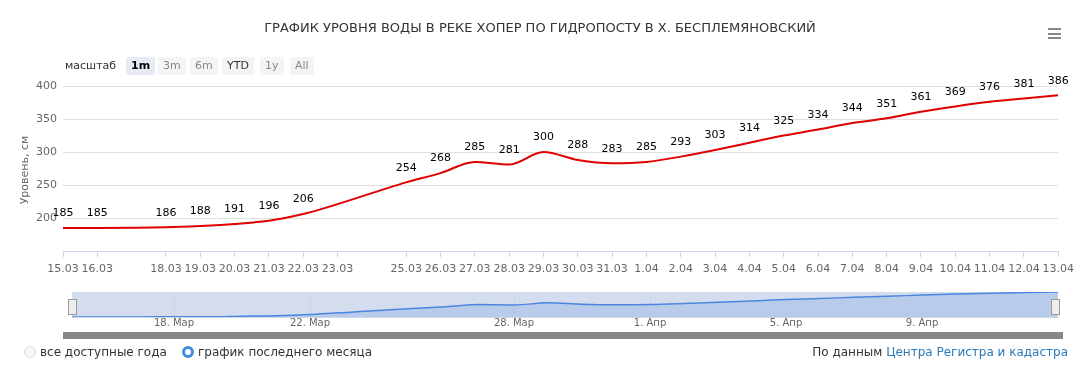 This screenshot has height=369, width=1080. I want to click on data-label: 281, so click(509, 149).